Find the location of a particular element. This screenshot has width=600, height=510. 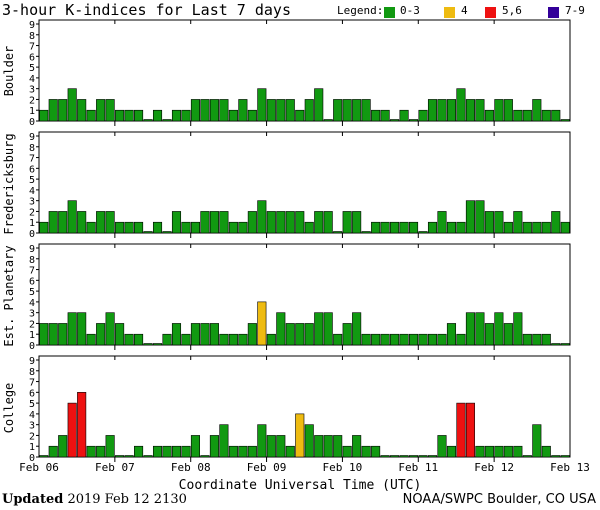

y-tick-label: 9 is located at coordinates (32, 137).